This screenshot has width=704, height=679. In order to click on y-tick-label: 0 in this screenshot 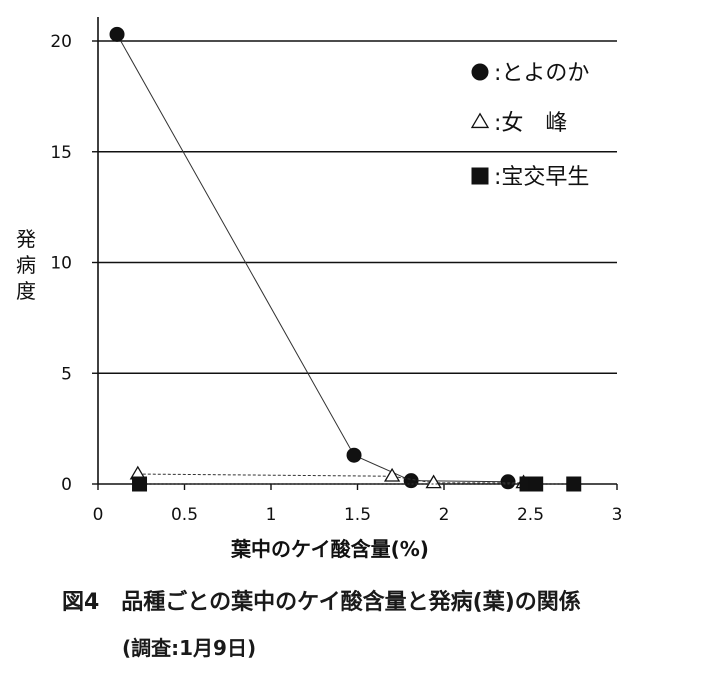, I will do `click(66, 485)`.